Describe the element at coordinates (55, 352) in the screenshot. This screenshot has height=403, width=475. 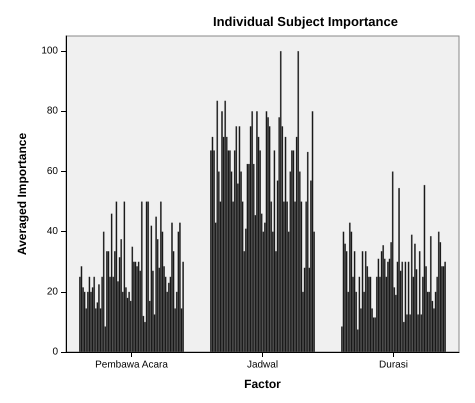
I see `y-tick-label: 0` at that location.